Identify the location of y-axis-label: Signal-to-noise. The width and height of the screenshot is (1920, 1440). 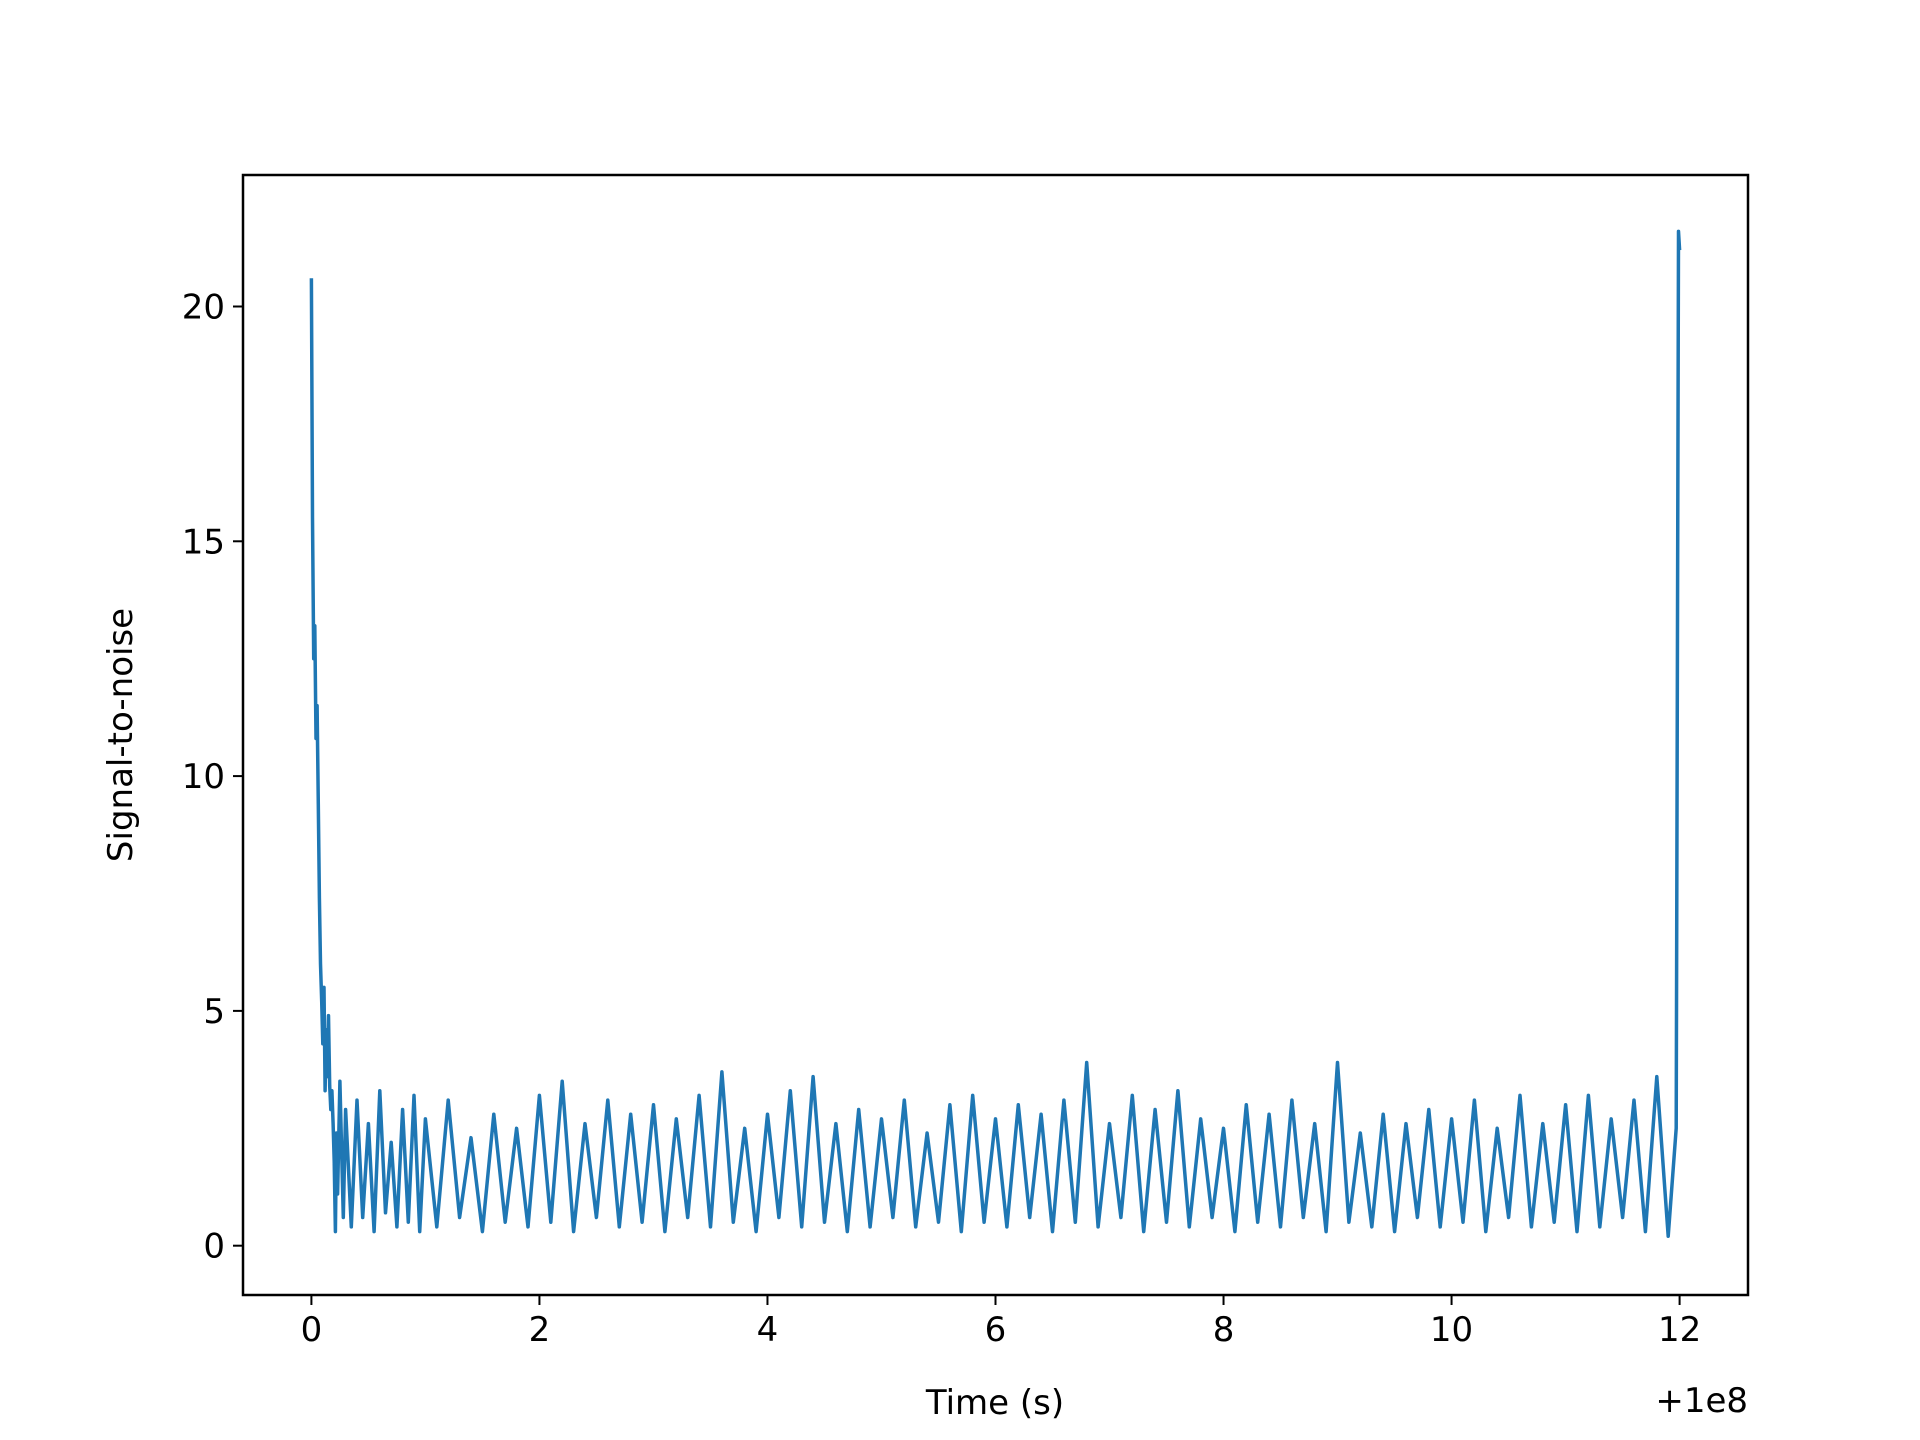
(121, 735).